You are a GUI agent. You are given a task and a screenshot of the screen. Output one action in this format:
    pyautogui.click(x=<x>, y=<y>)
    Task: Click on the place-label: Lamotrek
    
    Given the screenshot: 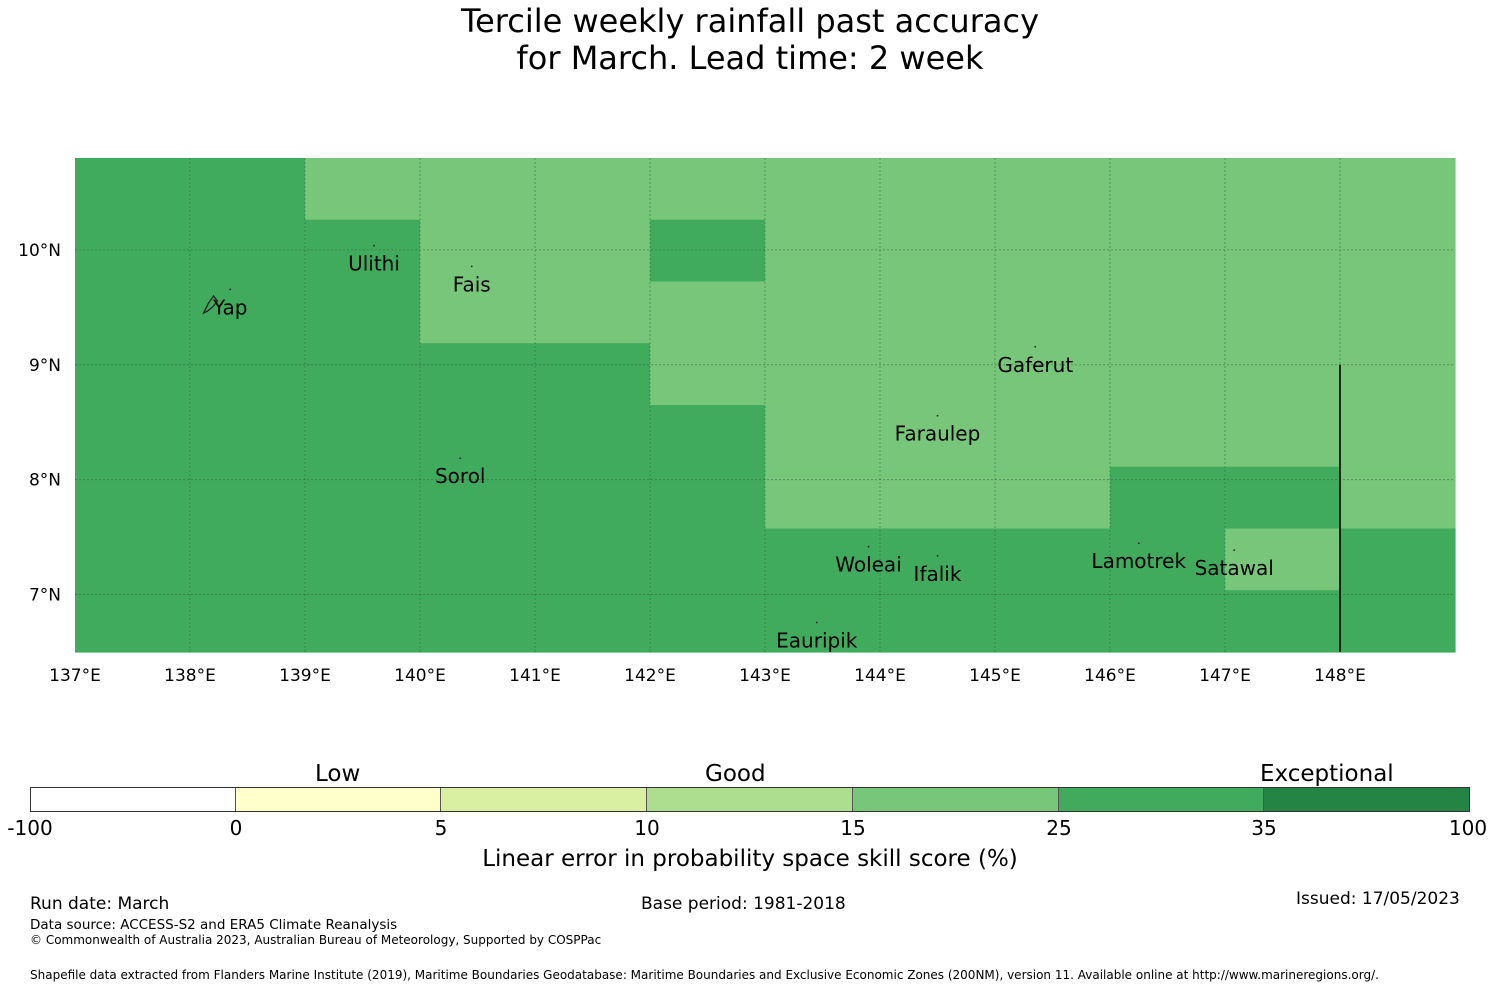 What is the action you would take?
    pyautogui.click(x=1138, y=561)
    